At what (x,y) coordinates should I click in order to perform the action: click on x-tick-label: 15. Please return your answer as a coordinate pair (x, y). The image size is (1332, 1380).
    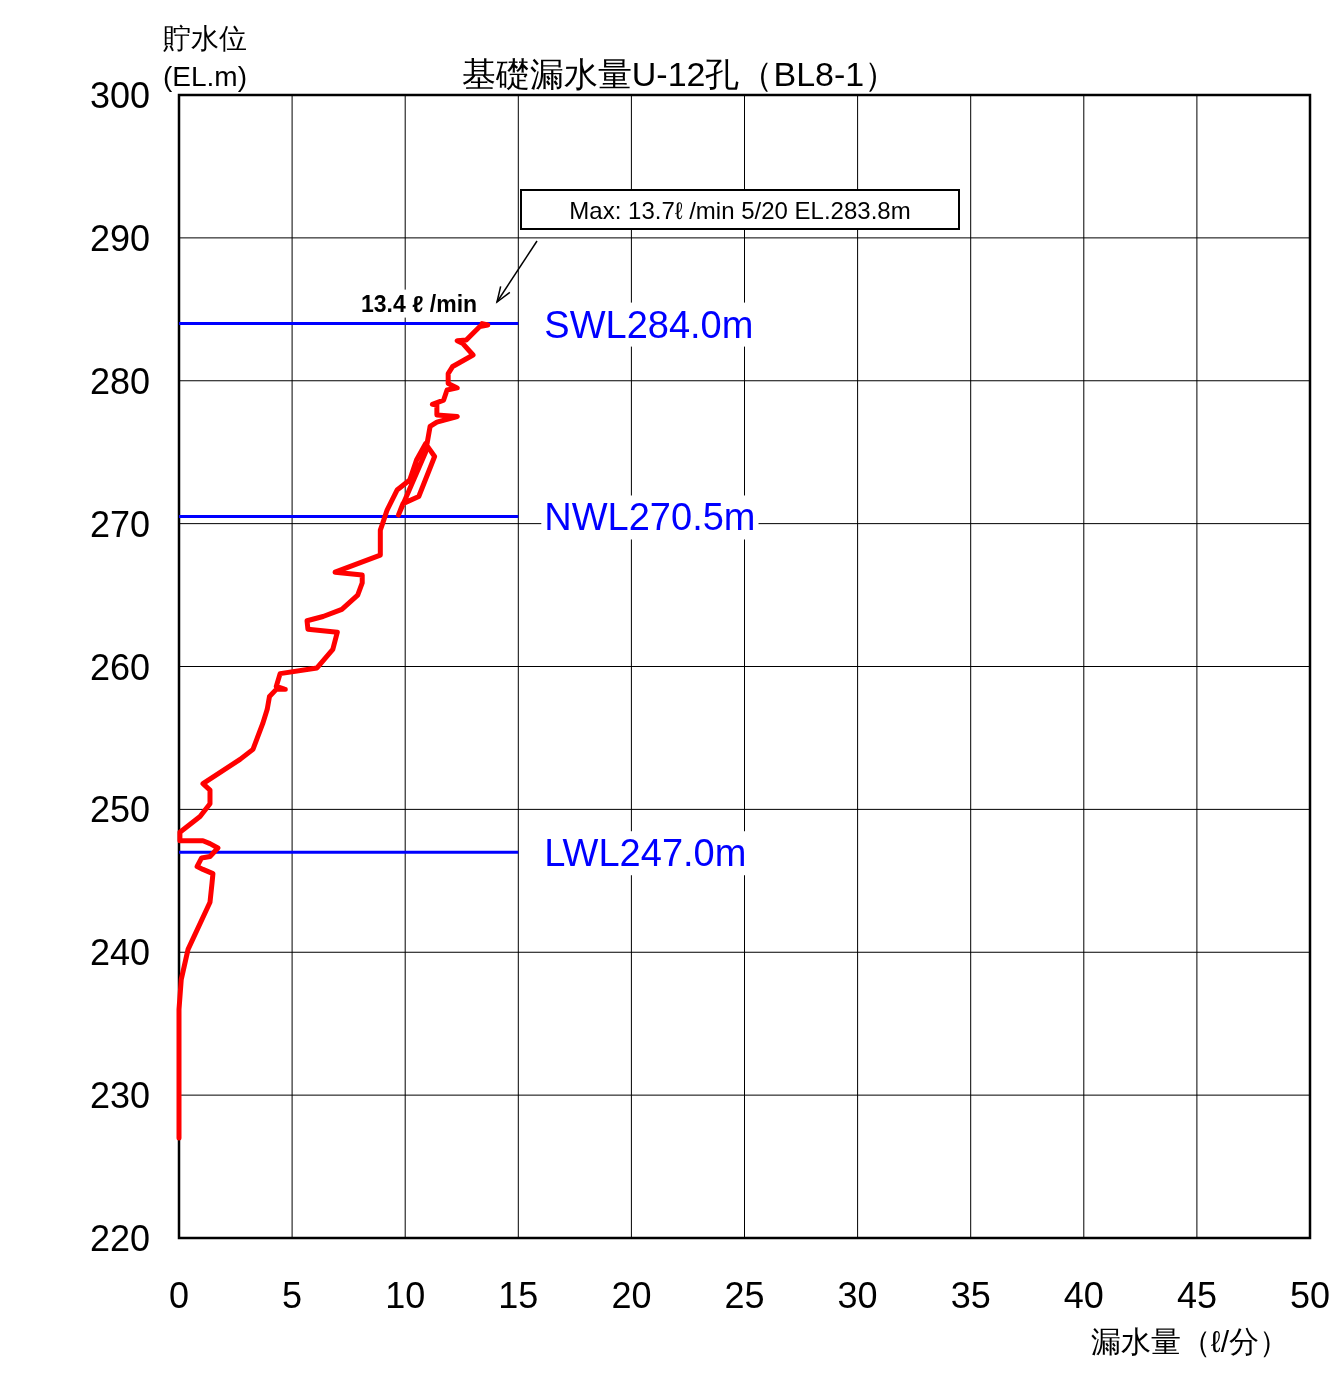
    Looking at the image, I should click on (518, 1295).